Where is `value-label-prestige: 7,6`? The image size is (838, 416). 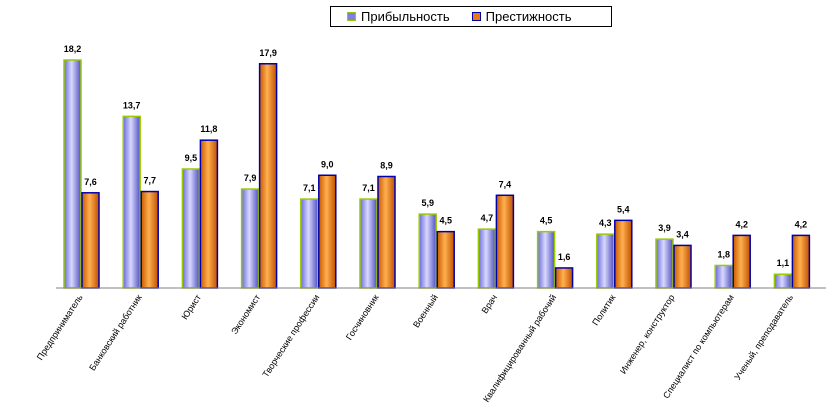
value-label-prestige: 7,6 is located at coordinates (90, 182).